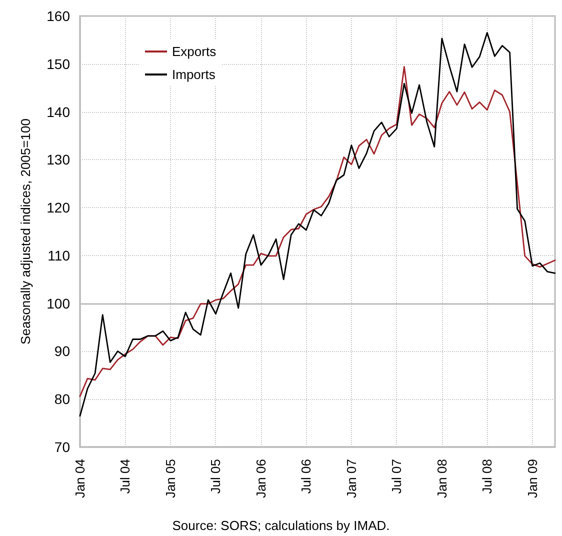  I want to click on x-tick-label: Jan 09, so click(532, 478).